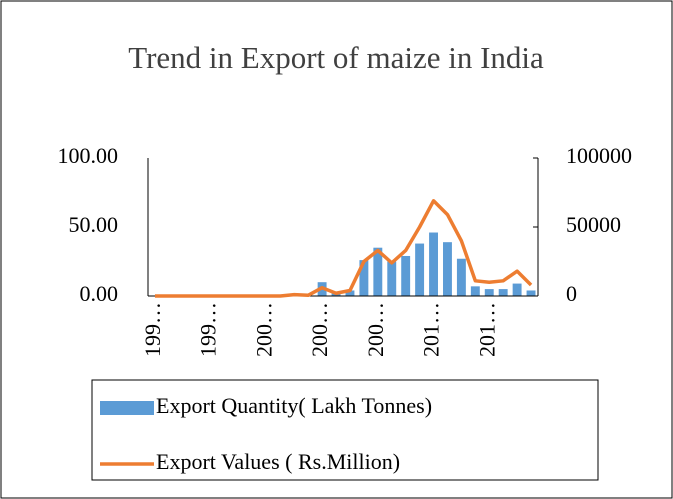  Describe the element at coordinates (593, 224) in the screenshot. I see `y2-tick-label: 50000` at that location.